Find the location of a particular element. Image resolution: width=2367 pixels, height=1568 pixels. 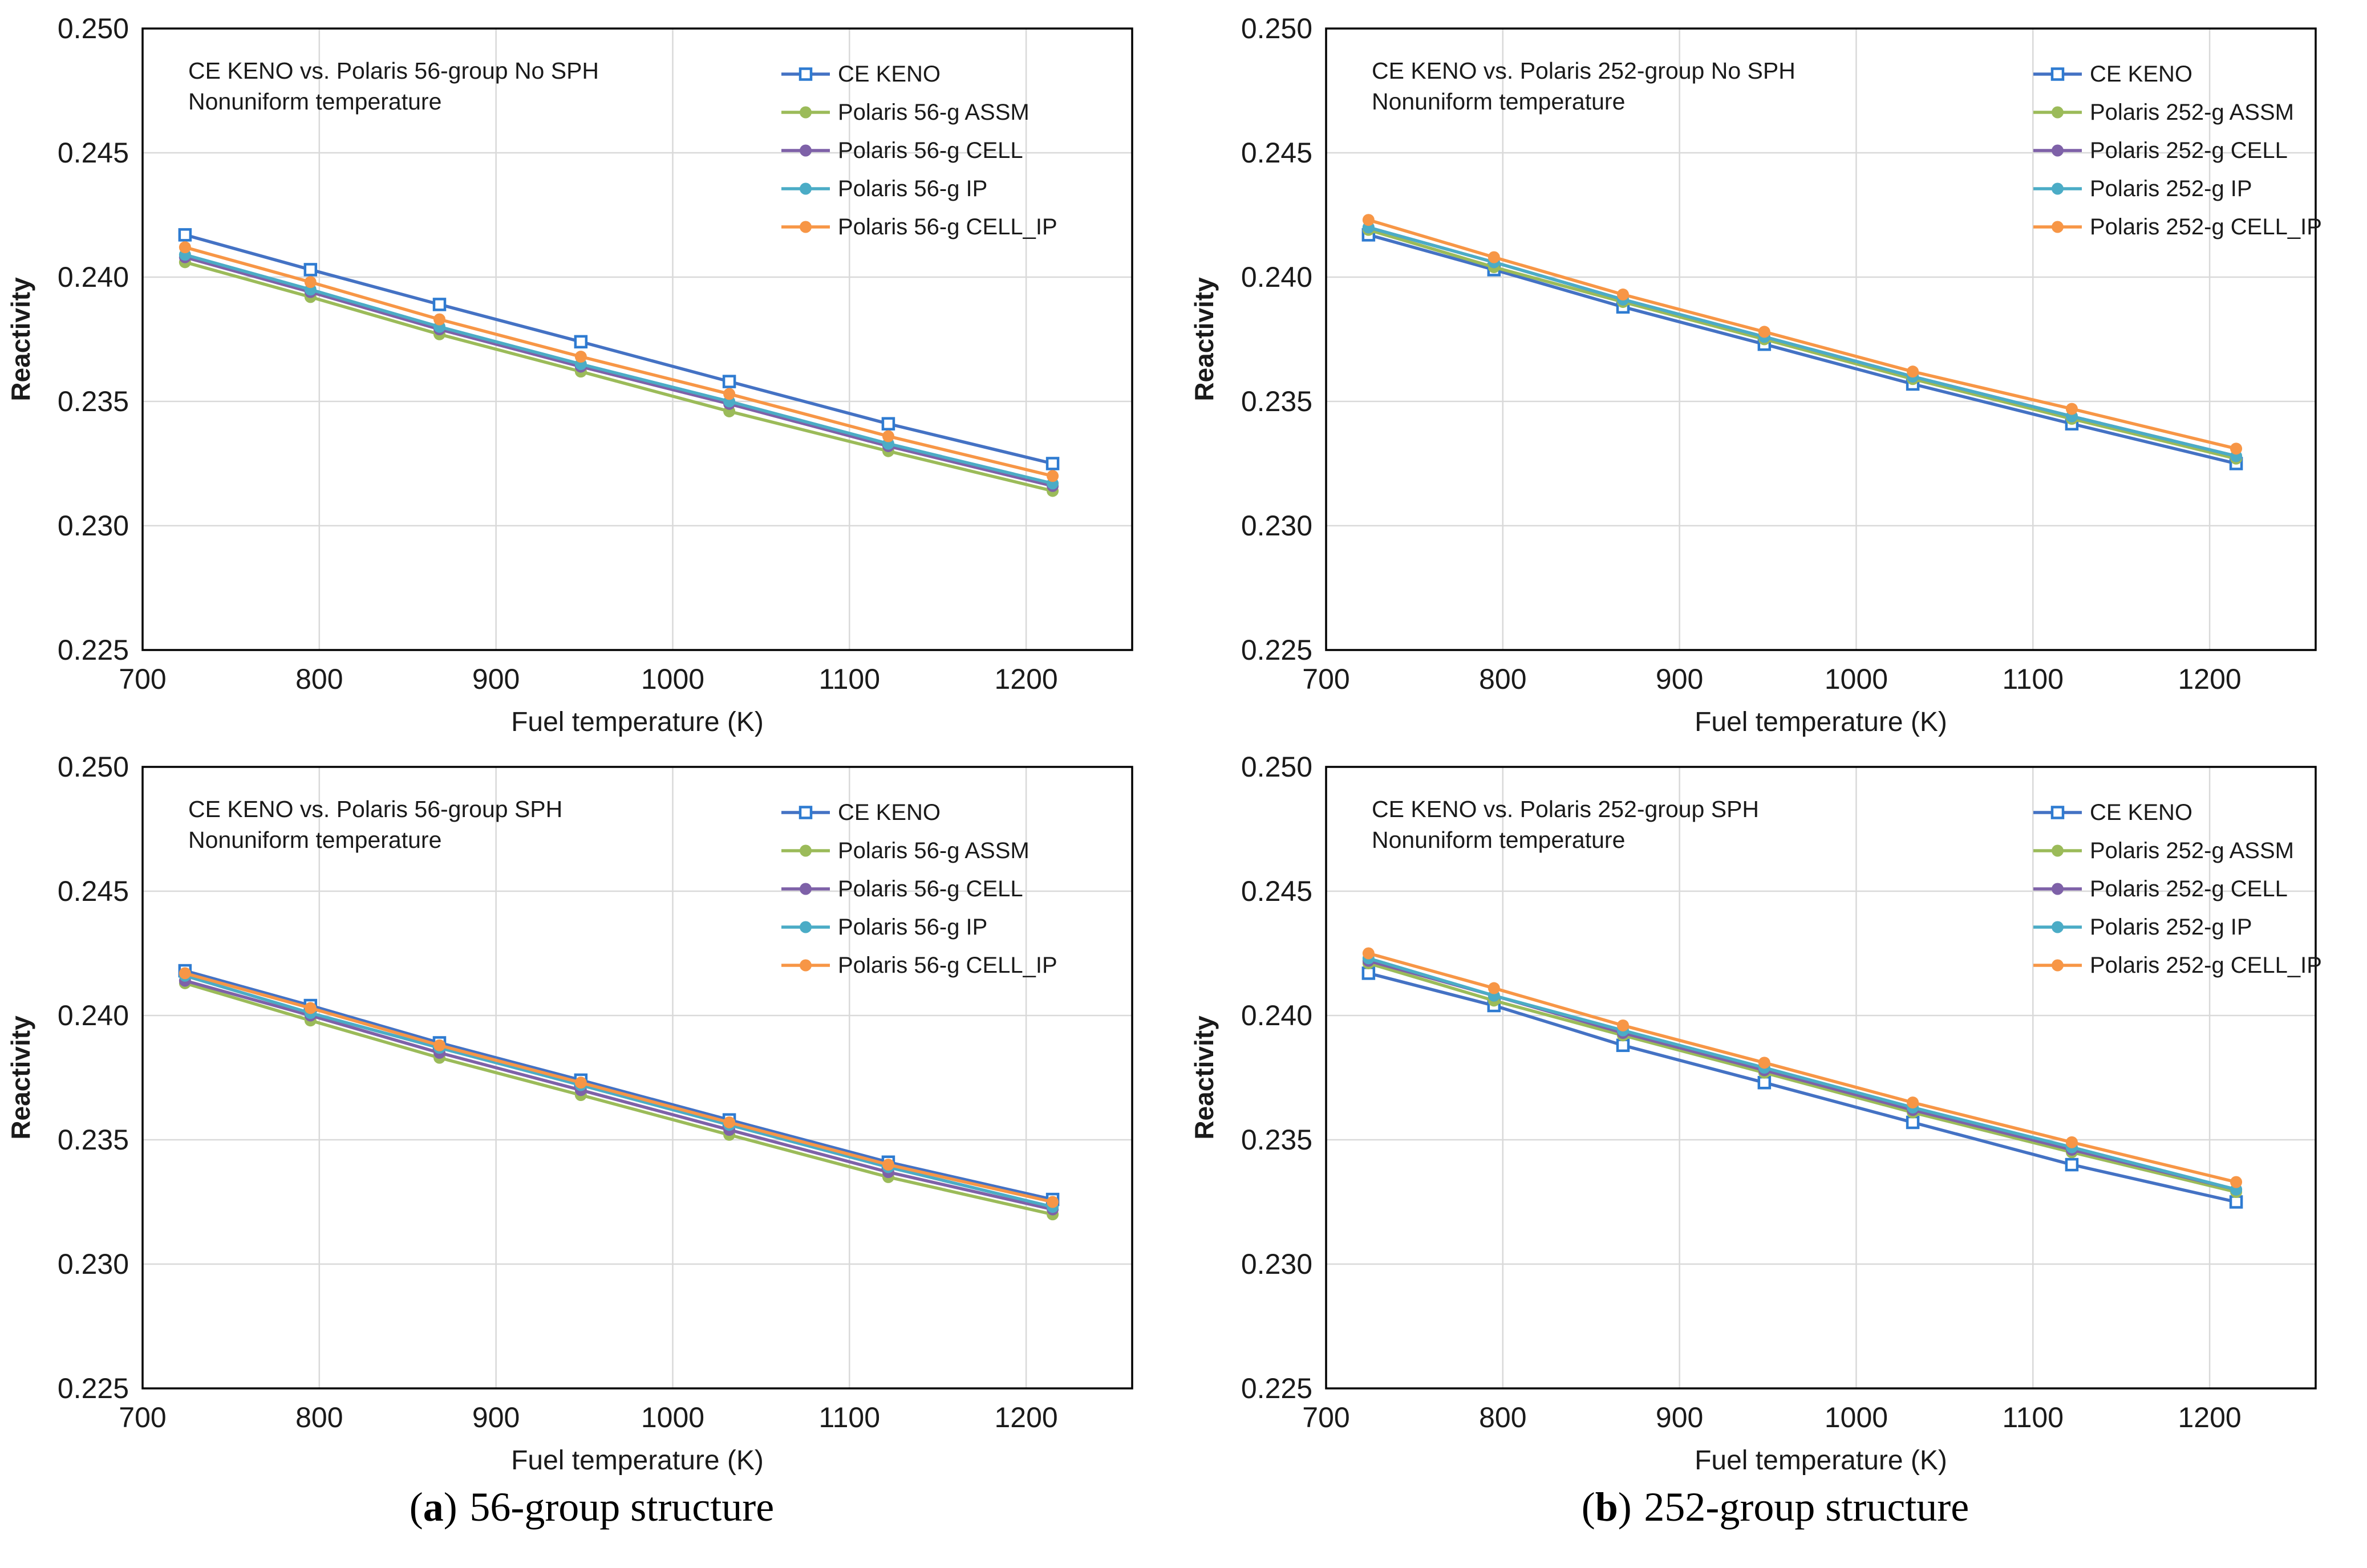

legend-label: CE KENO is located at coordinates (2141, 75).